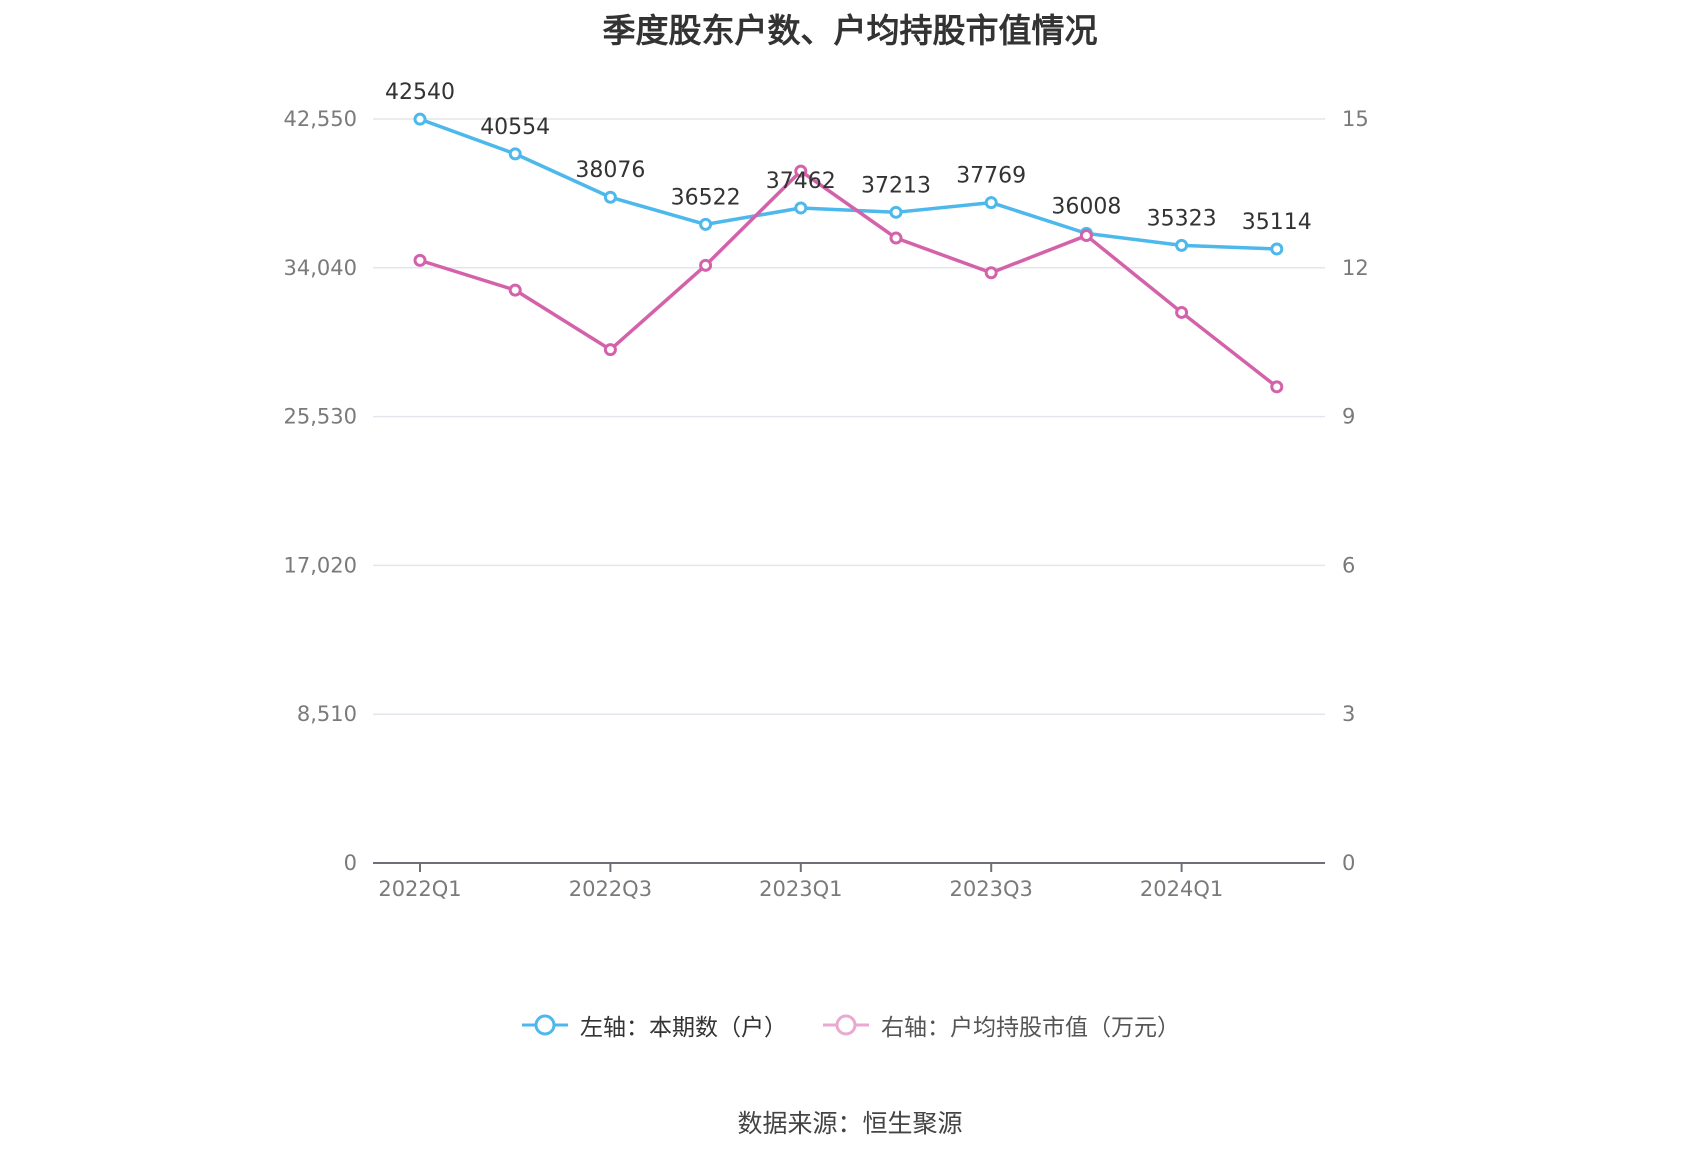 The height and width of the screenshot is (1150, 1700). I want to click on data-label: 35323, so click(1182, 218).